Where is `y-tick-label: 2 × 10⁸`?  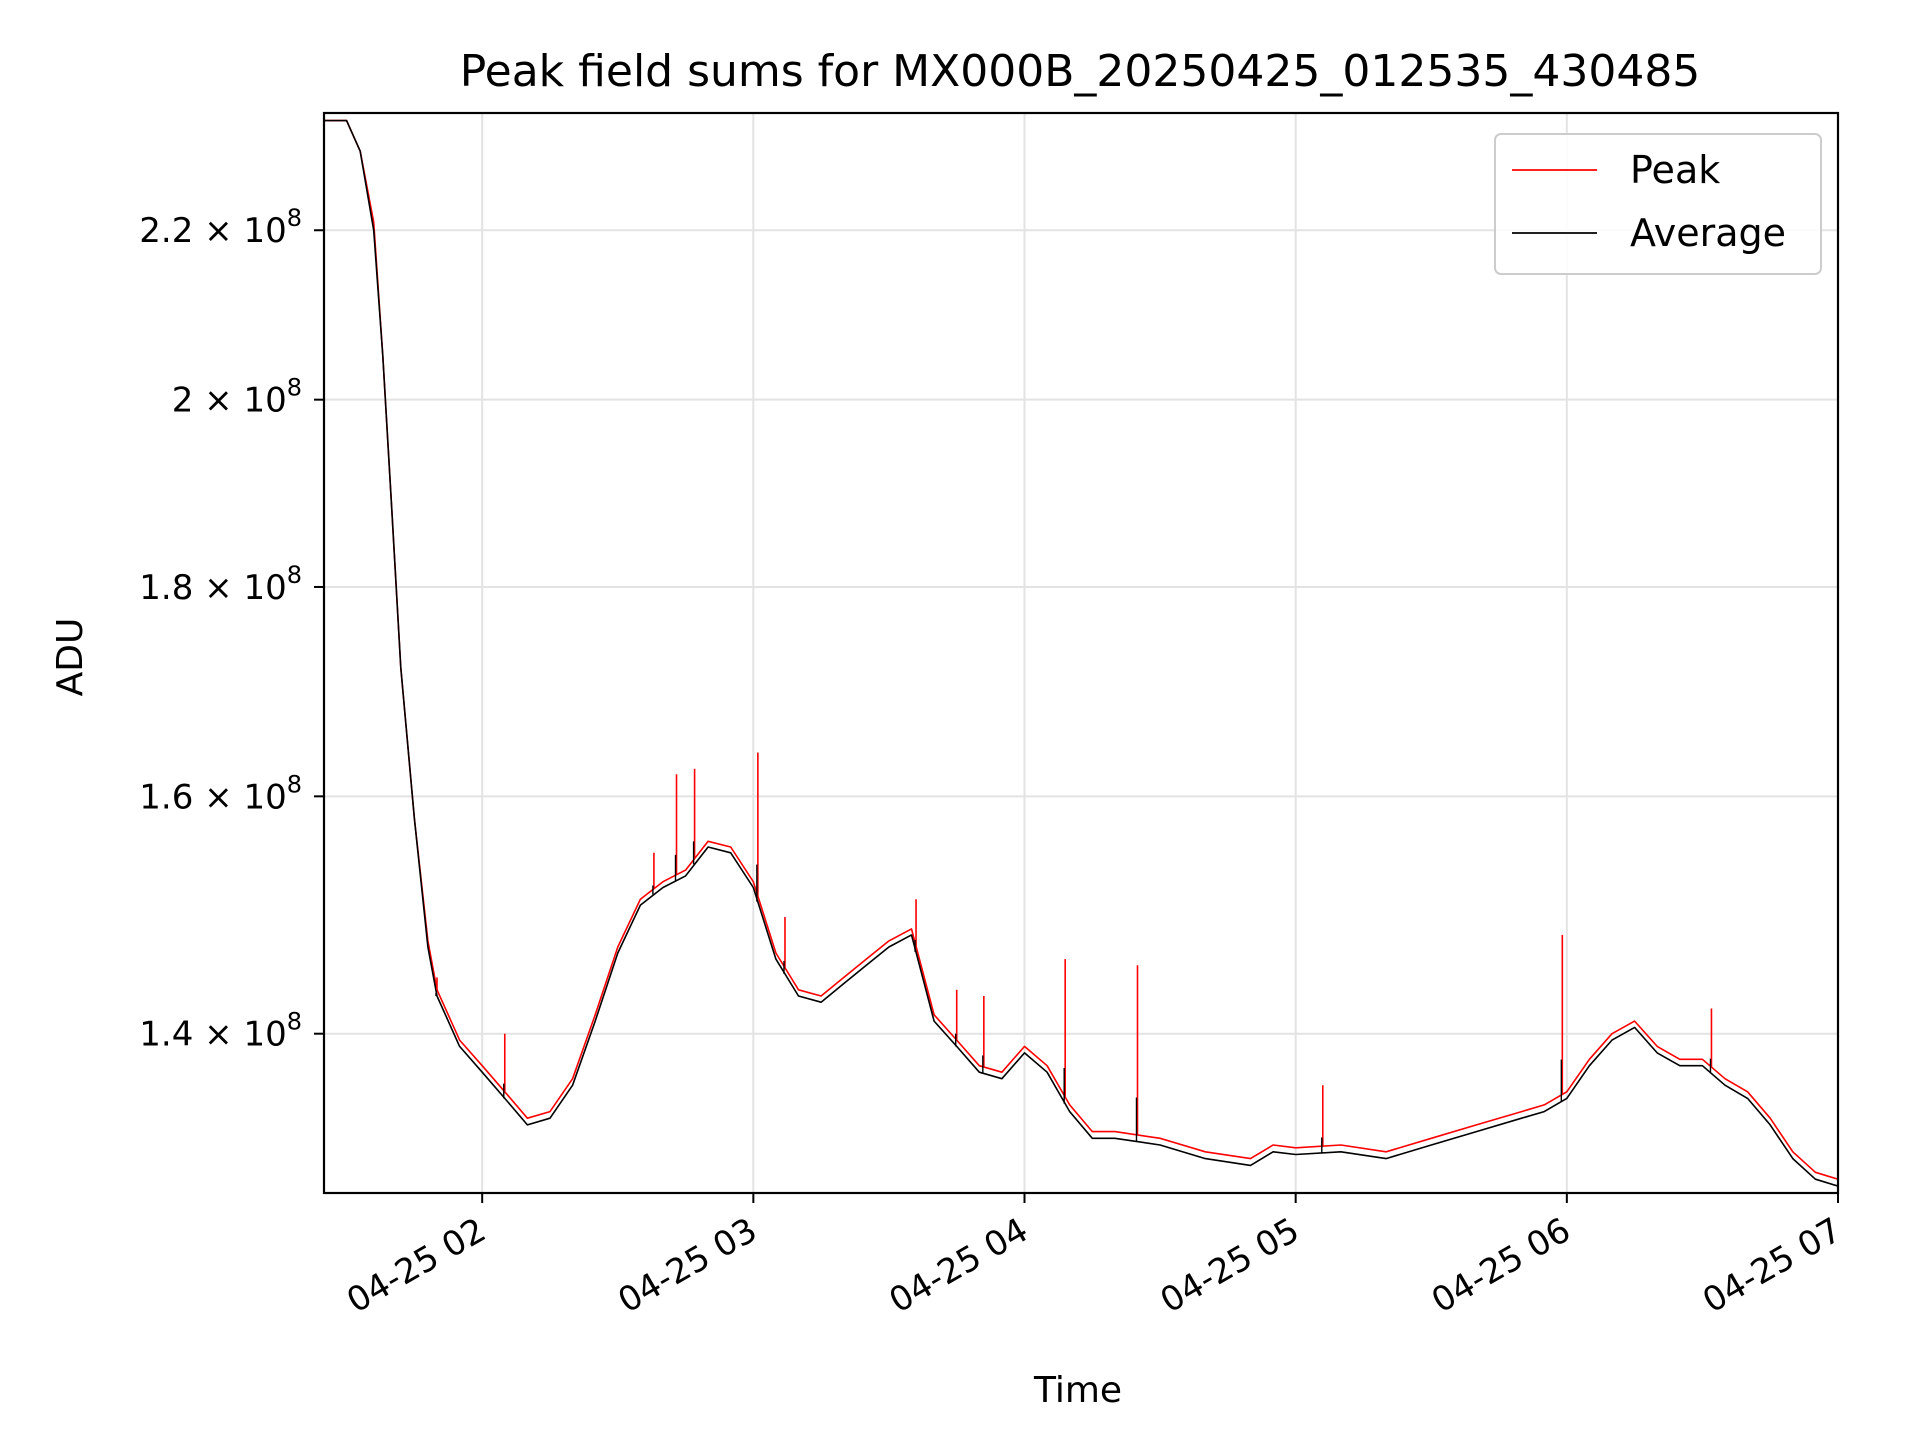 y-tick-label: 2 × 10⁸ is located at coordinates (237, 397).